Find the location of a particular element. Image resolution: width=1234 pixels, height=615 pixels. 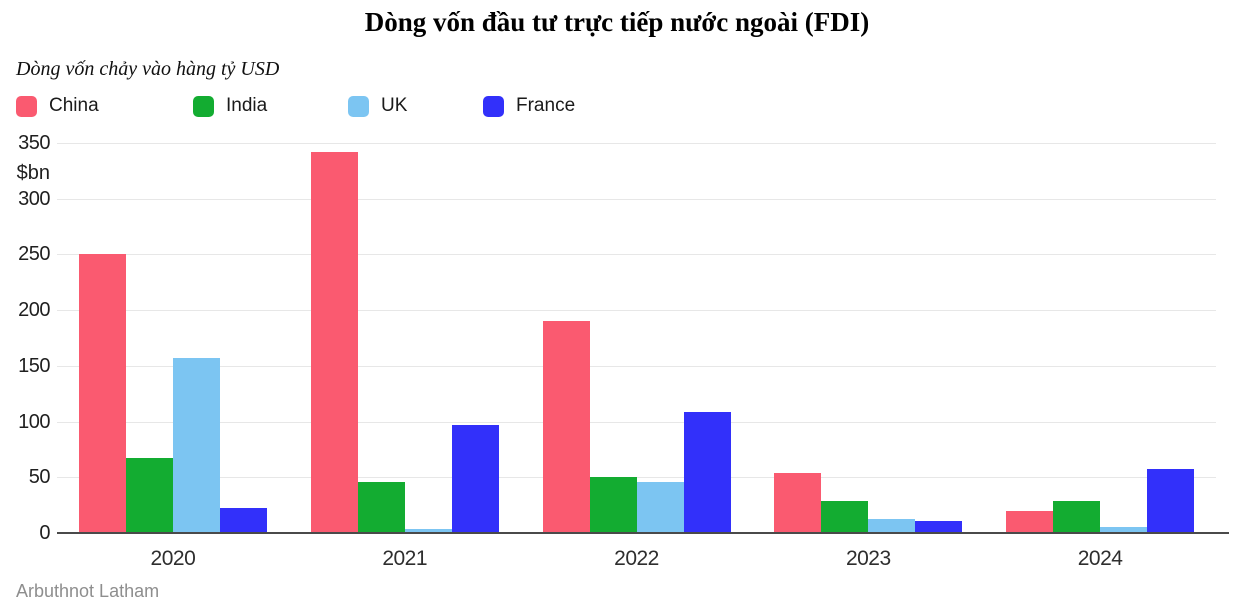

y-axis-unit-label: $bn is located at coordinates (33, 173).